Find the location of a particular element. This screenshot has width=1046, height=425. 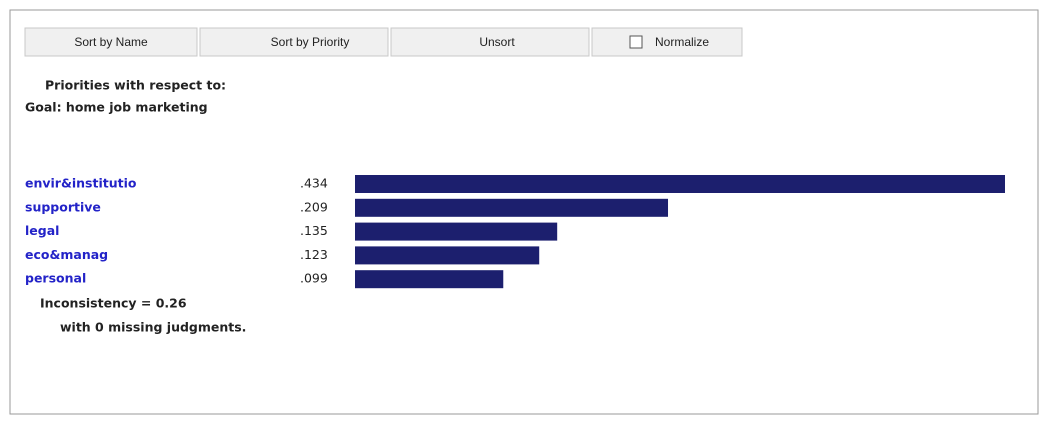

category-label: eco&manag is located at coordinates (66, 254).